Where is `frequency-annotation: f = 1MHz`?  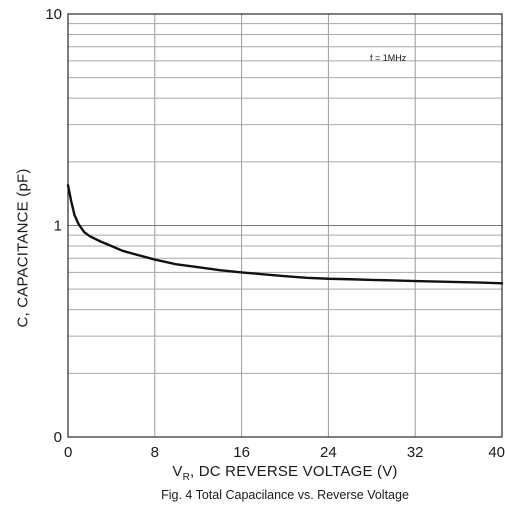
frequency-annotation: f = 1MHz is located at coordinates (388, 58).